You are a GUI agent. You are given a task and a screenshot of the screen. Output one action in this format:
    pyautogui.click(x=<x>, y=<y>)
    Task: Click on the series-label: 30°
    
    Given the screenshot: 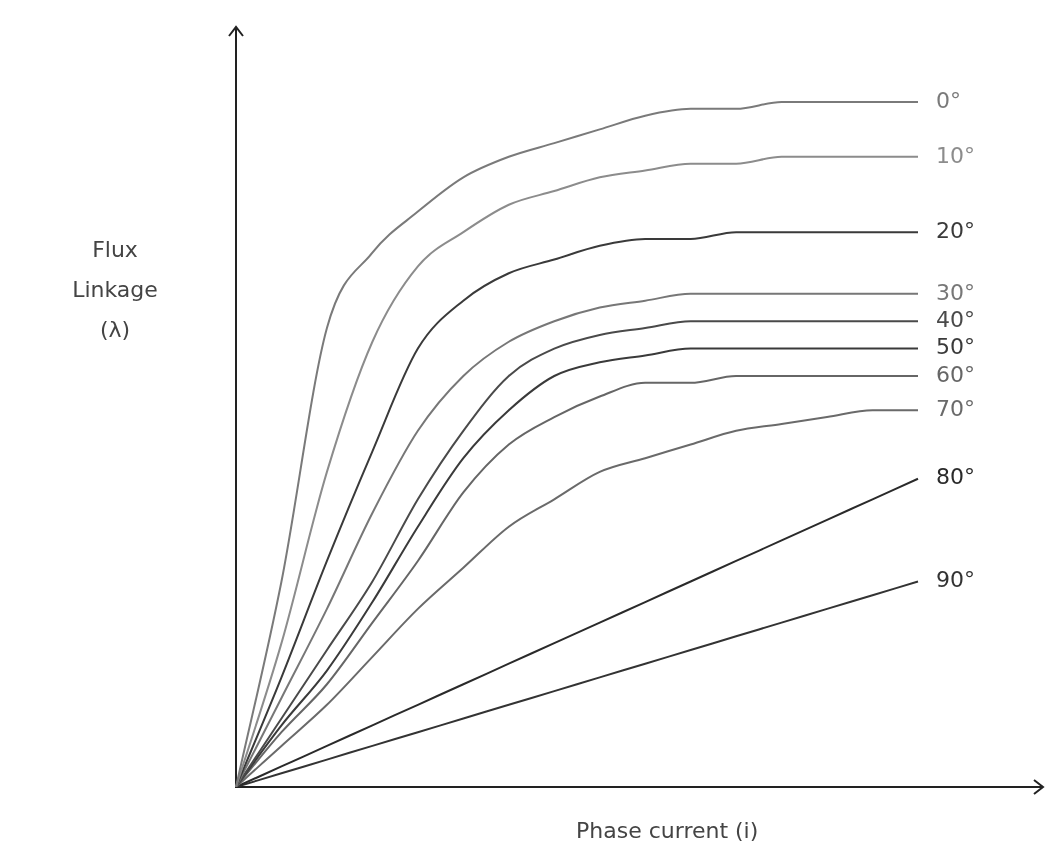 What is the action you would take?
    pyautogui.click(x=955, y=292)
    